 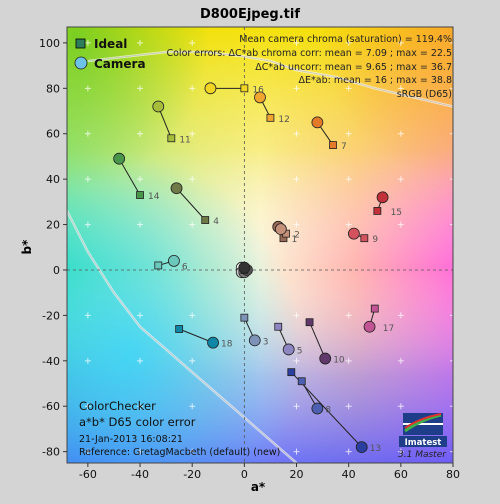 What do you see at coordinates (27, 247) in the screenshot?
I see `y-axis-label: b*` at bounding box center [27, 247].